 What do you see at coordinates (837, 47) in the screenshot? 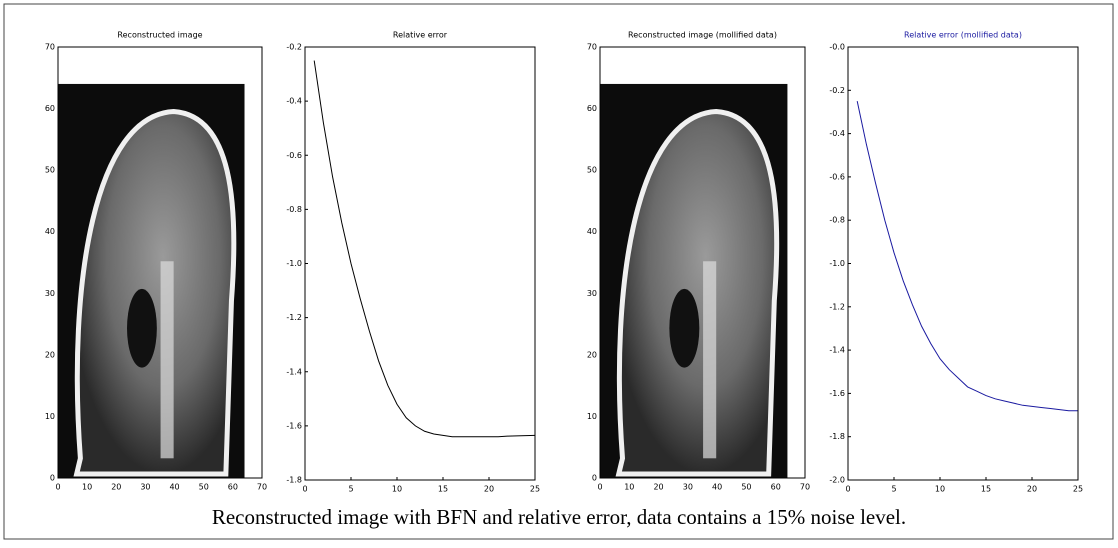
I see `y-tick-label: -0.0` at bounding box center [837, 47].